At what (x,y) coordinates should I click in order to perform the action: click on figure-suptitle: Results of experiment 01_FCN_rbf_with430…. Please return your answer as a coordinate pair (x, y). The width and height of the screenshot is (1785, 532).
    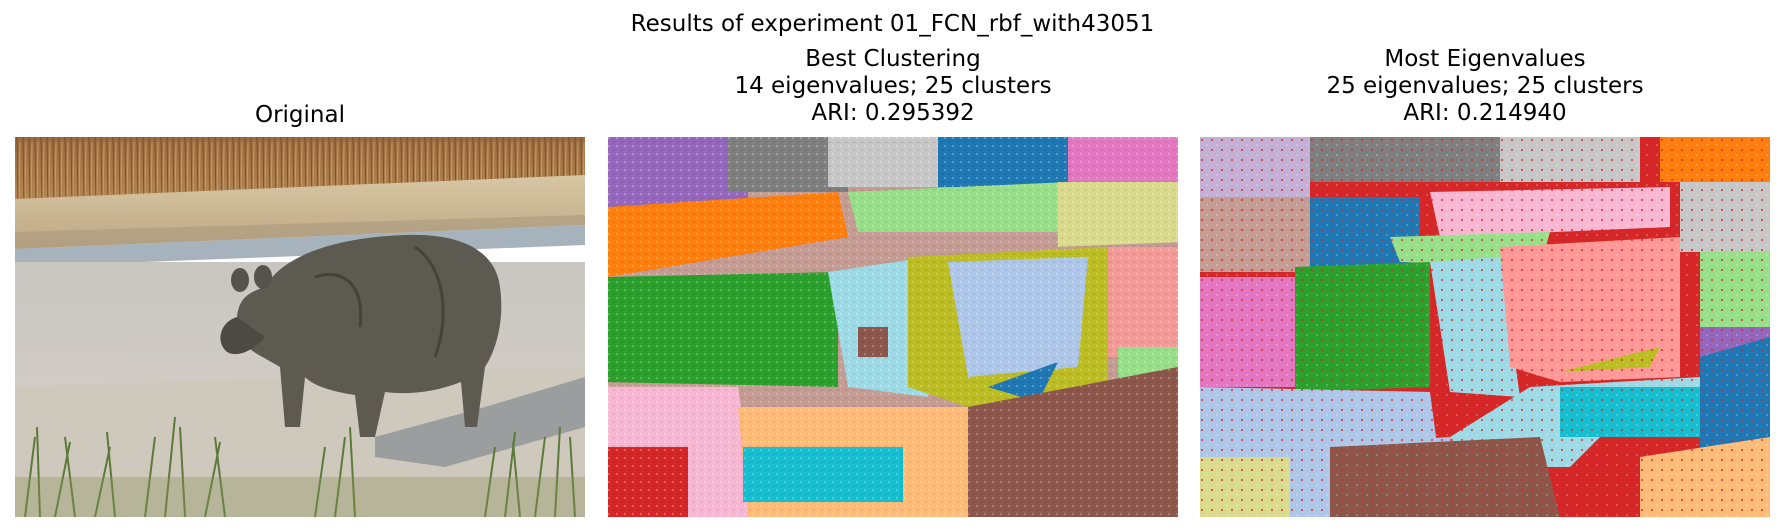
    Looking at the image, I should click on (892, 24).